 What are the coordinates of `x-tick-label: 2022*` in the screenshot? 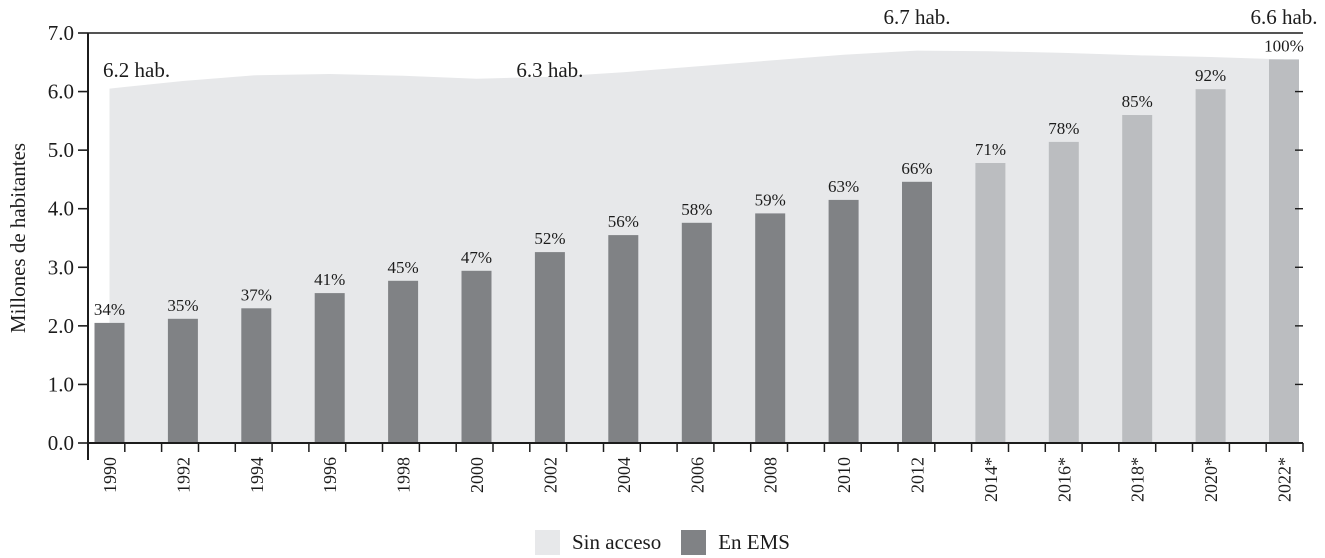 It's located at (1285, 479).